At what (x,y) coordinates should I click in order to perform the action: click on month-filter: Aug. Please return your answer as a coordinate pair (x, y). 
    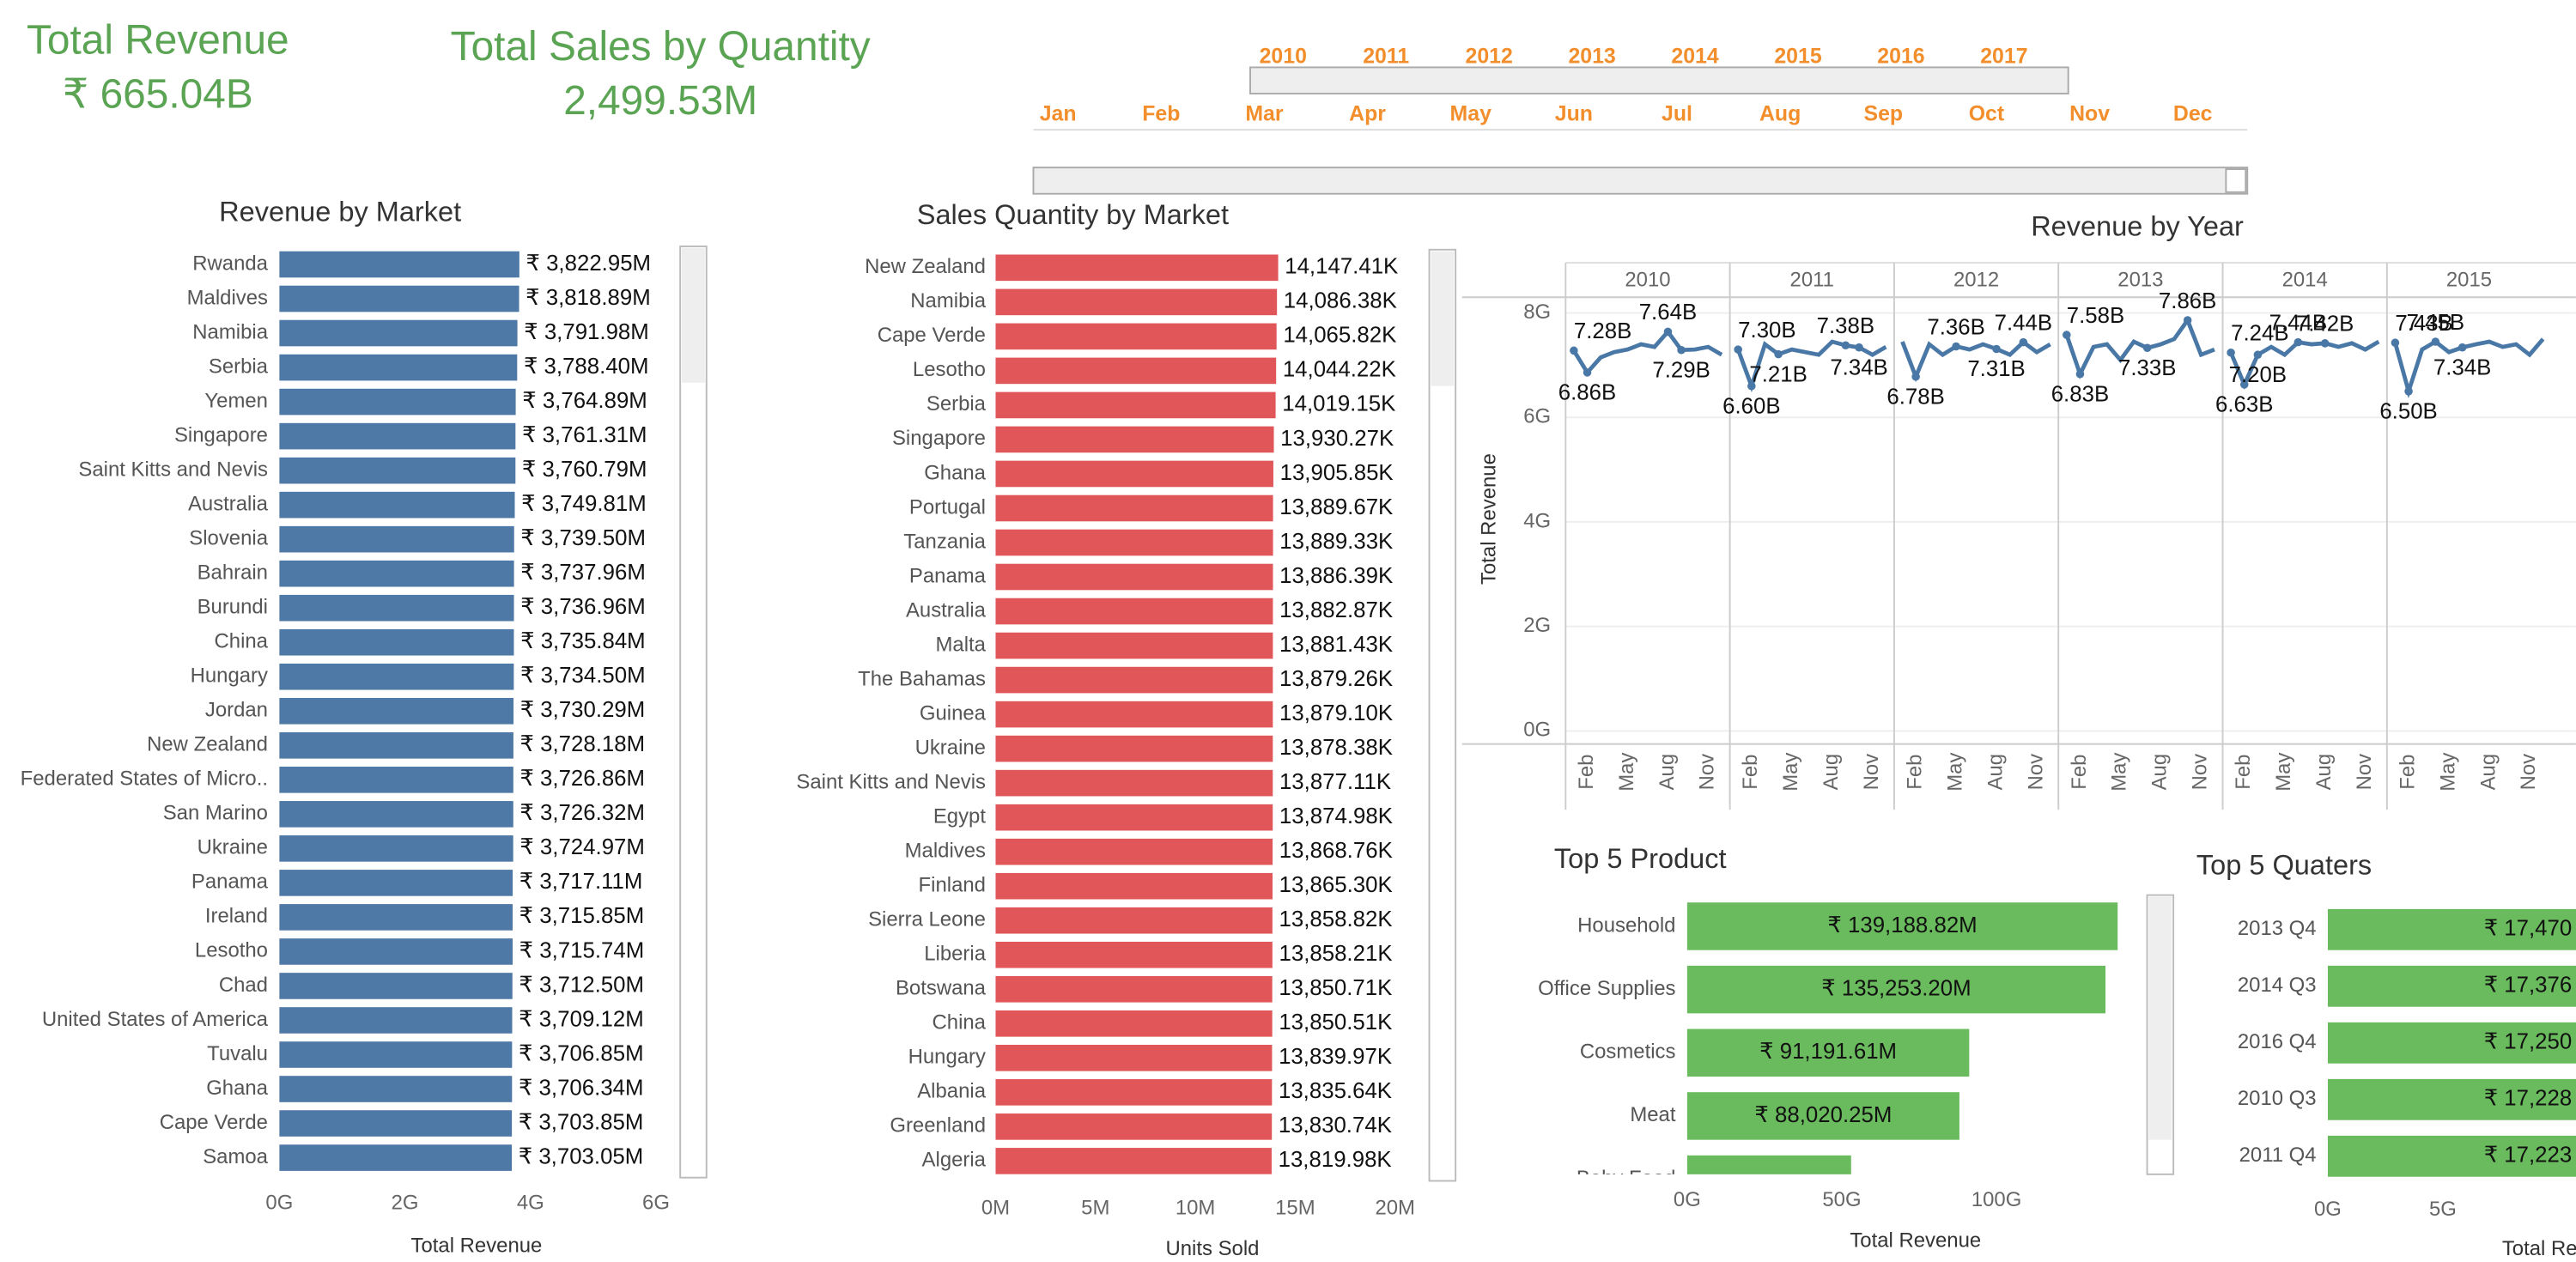
    Looking at the image, I should click on (1780, 113).